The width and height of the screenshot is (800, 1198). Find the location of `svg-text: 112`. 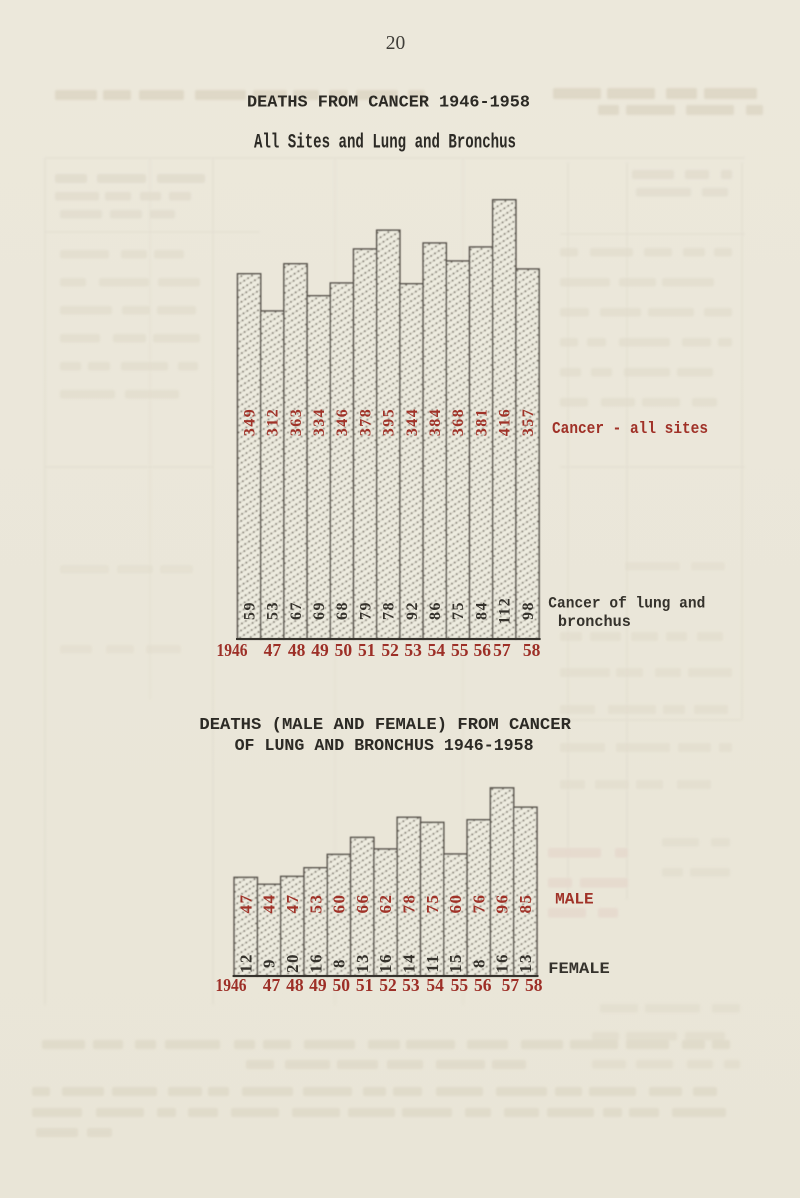

svg-text: 112 is located at coordinates (505, 611).